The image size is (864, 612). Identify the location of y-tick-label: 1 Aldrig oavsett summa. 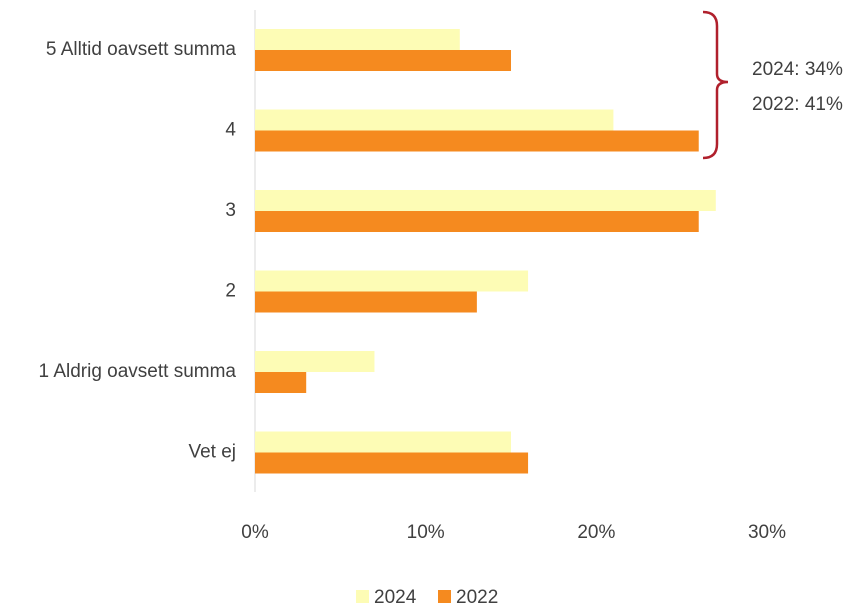
(138, 371).